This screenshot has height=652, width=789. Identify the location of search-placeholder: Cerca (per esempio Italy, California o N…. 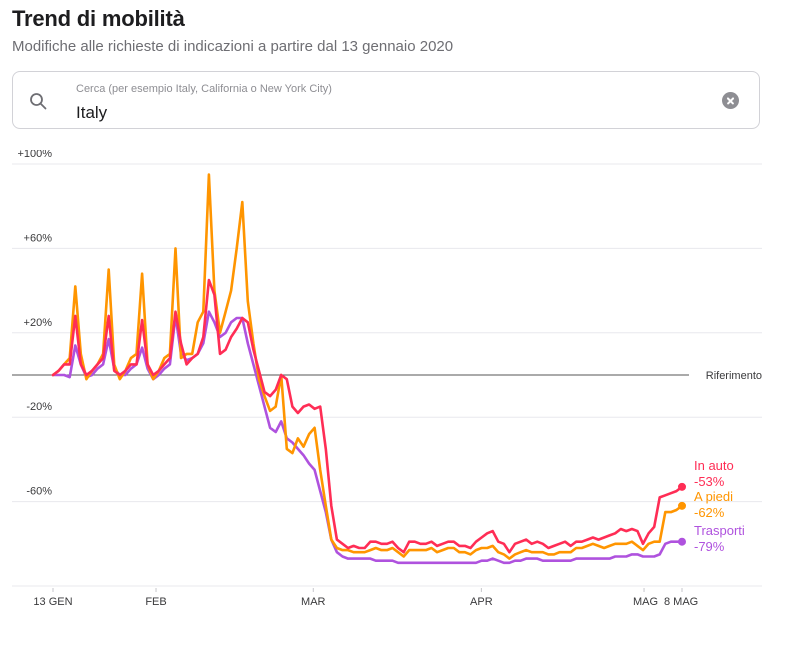
(204, 89).